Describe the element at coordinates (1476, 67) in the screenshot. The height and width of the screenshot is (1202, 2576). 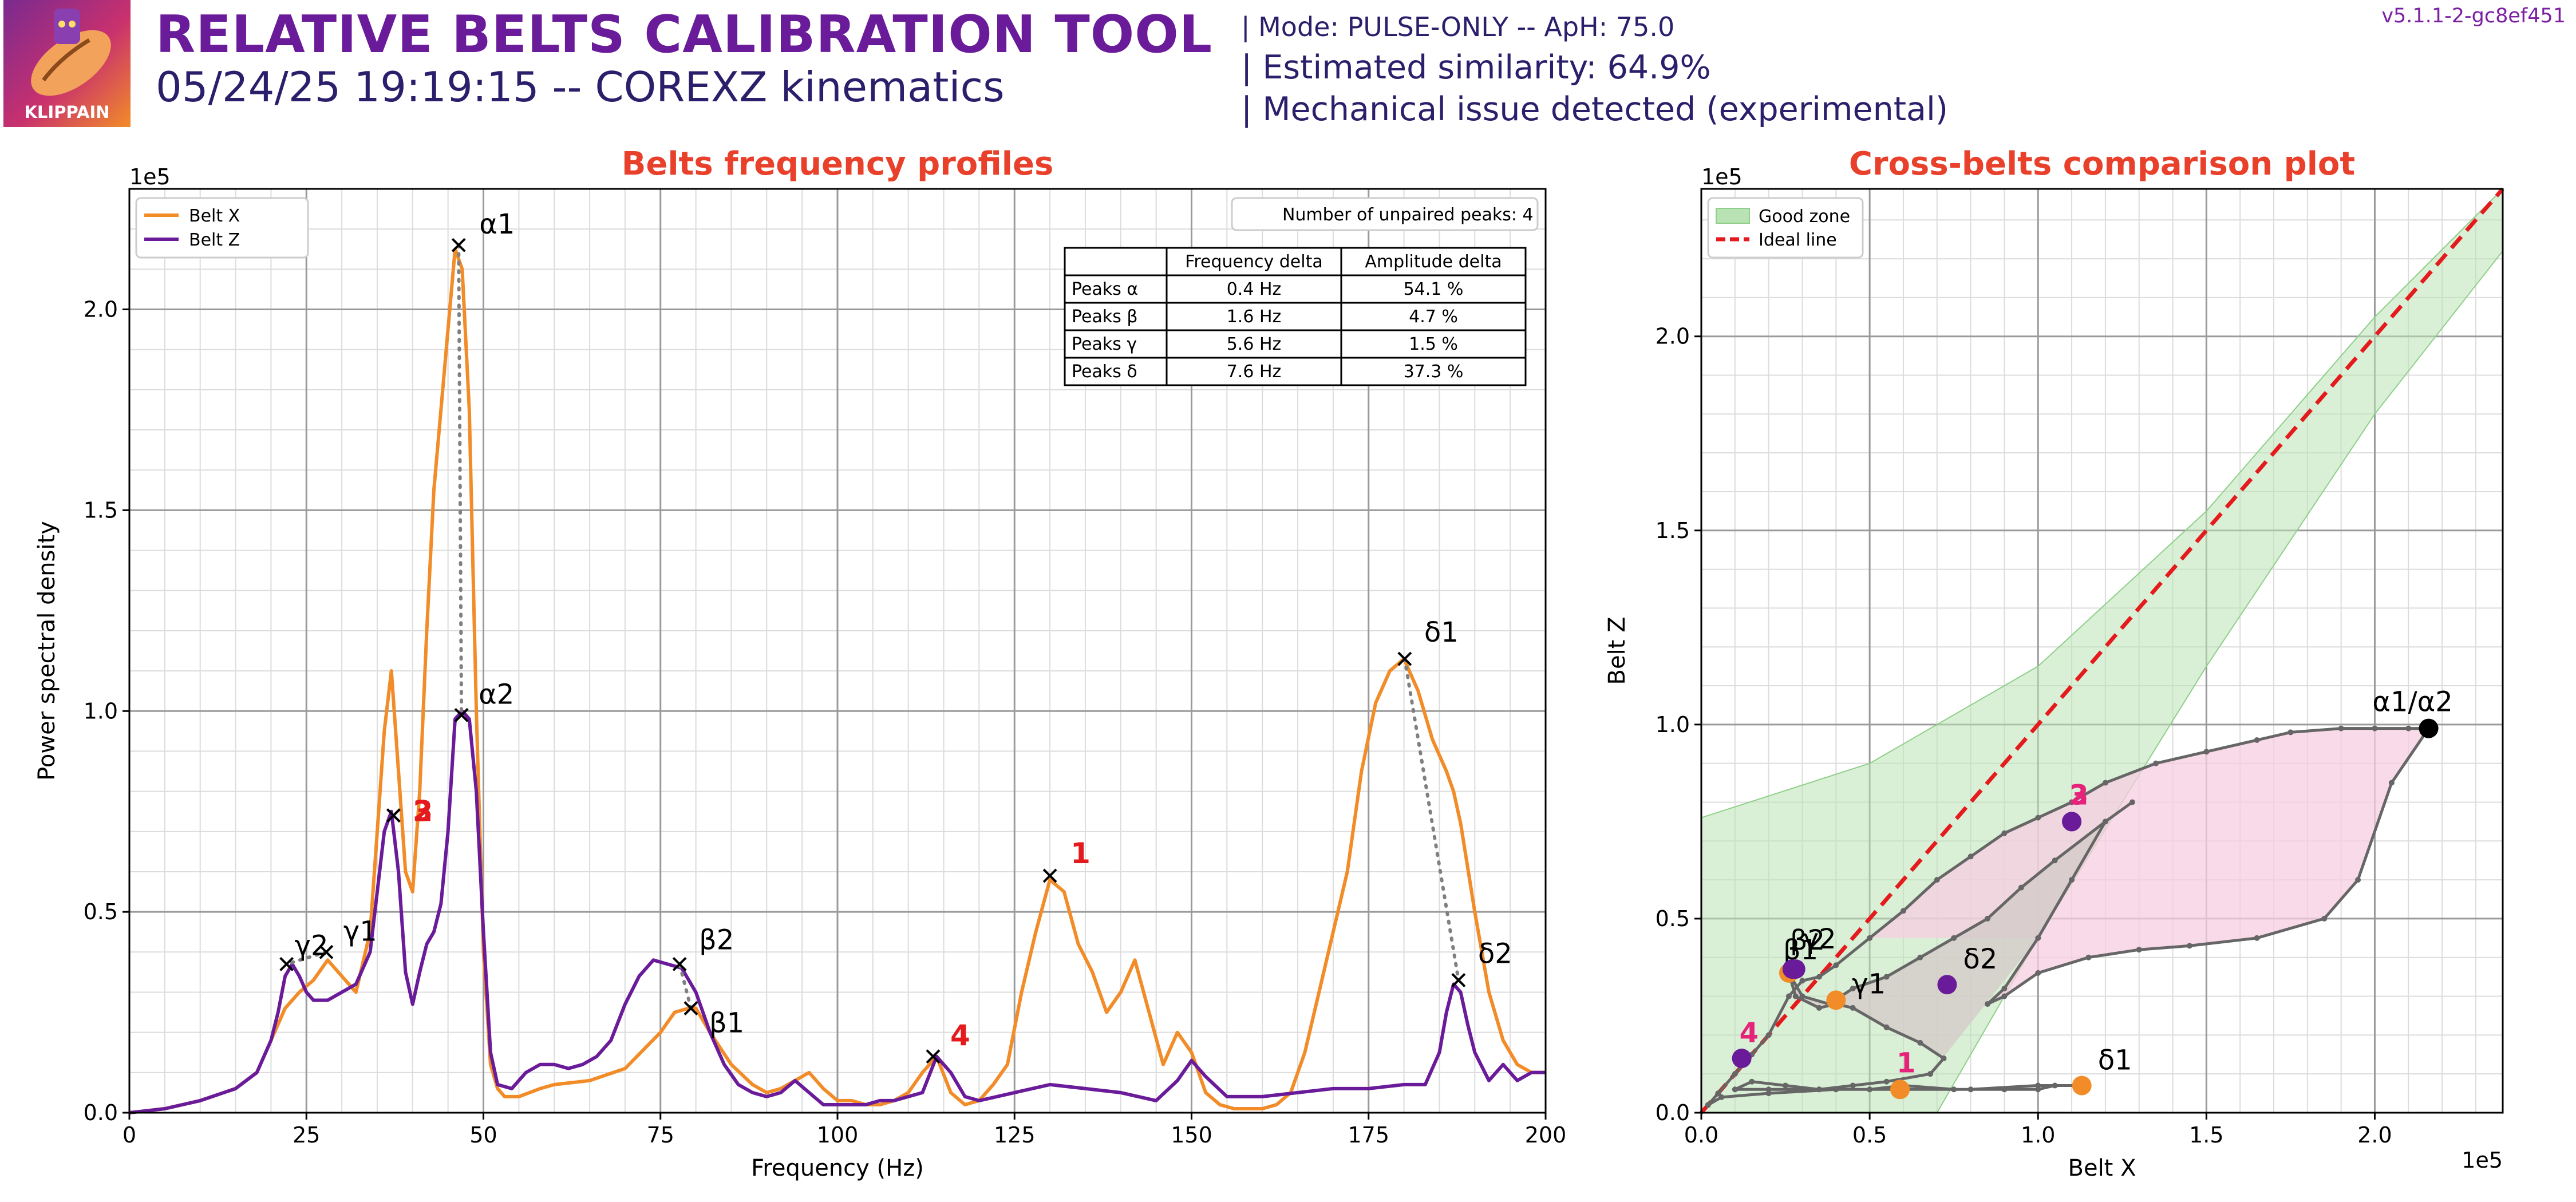
I see `similarity-info: | Estimated similarity: 64.9%` at that location.